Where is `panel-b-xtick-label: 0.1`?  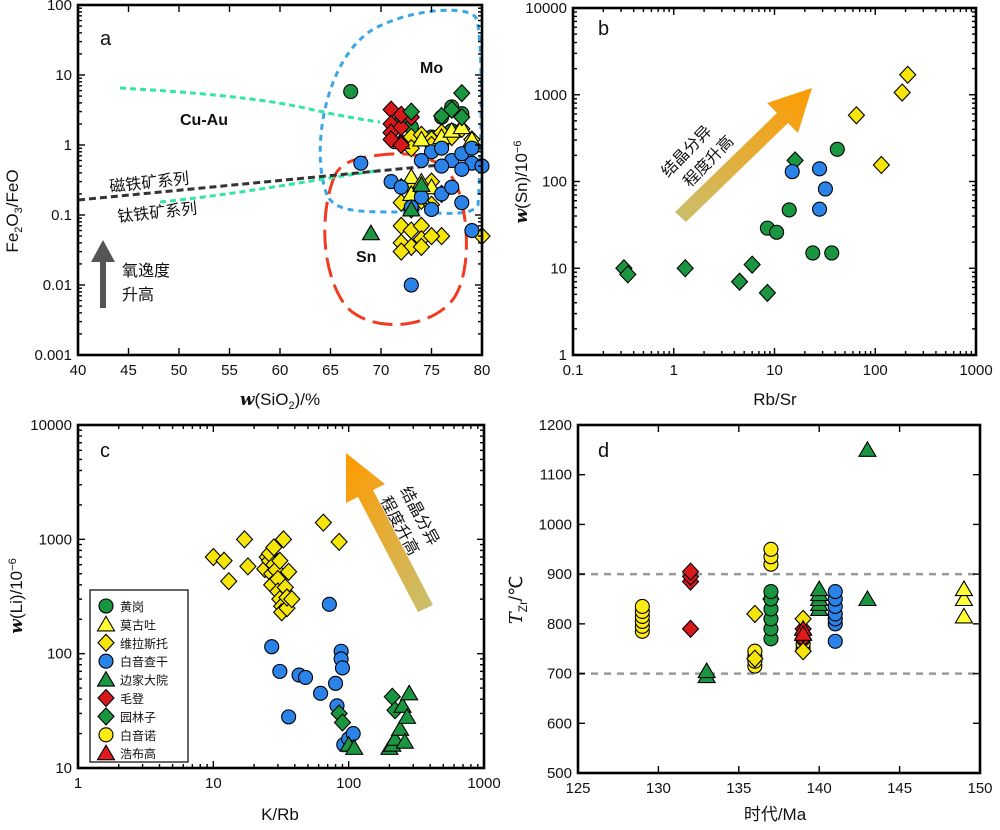 panel-b-xtick-label: 0.1 is located at coordinates (573, 370).